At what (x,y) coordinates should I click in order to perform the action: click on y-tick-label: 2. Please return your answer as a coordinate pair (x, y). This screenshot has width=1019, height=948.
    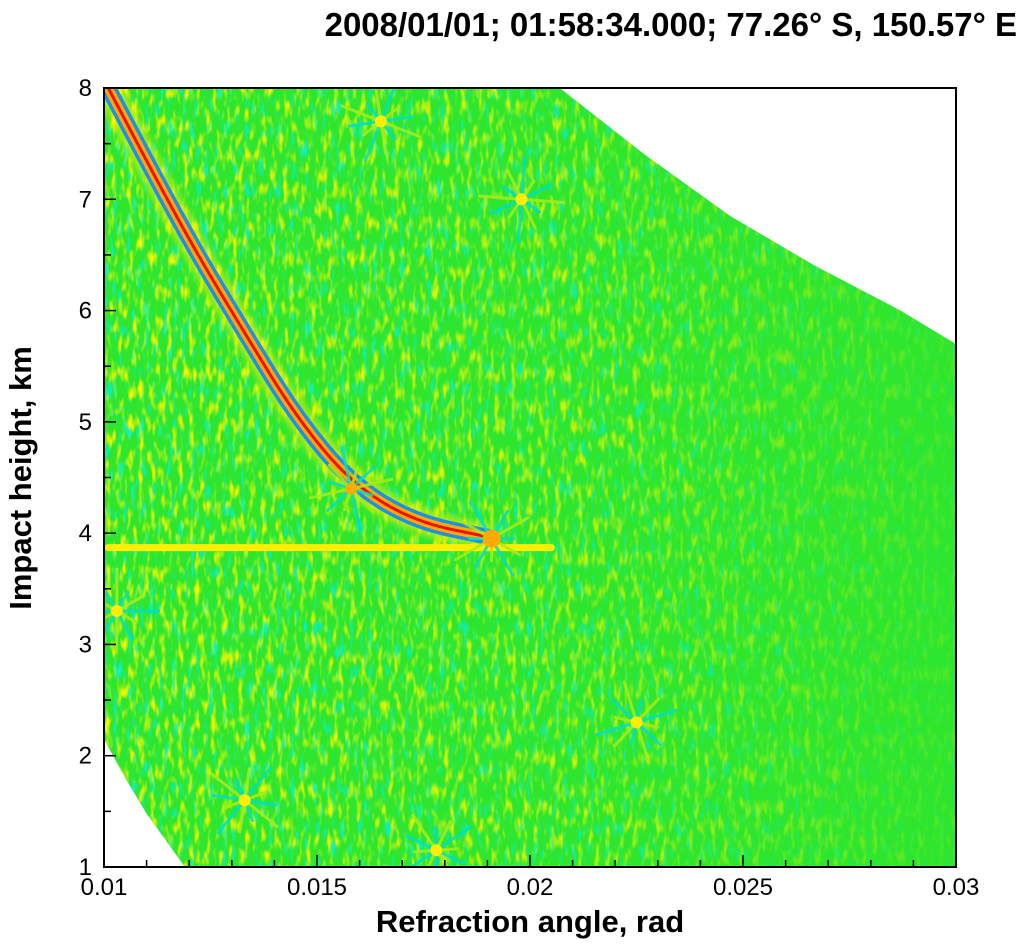
    Looking at the image, I should click on (85, 756).